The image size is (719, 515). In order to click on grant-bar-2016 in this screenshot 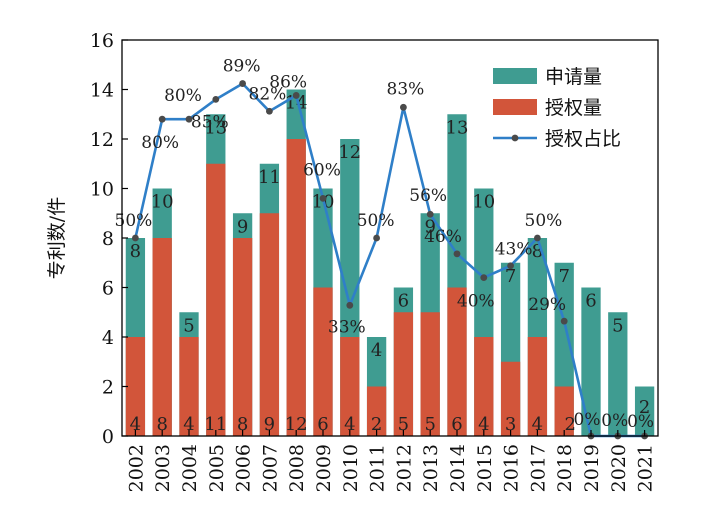, I will do `click(510, 398)`.